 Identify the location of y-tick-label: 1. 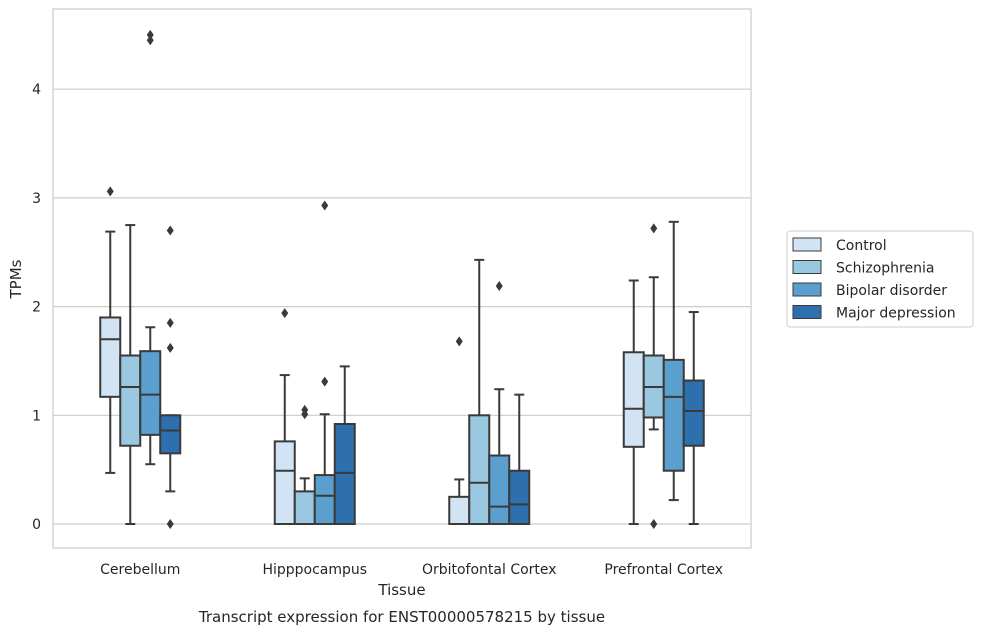
(36, 416).